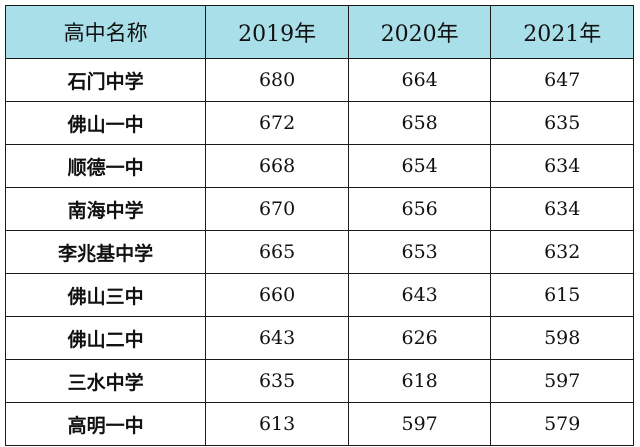 The width and height of the screenshot is (640, 447). I want to click on score-2020-cell: 618, so click(419, 381).